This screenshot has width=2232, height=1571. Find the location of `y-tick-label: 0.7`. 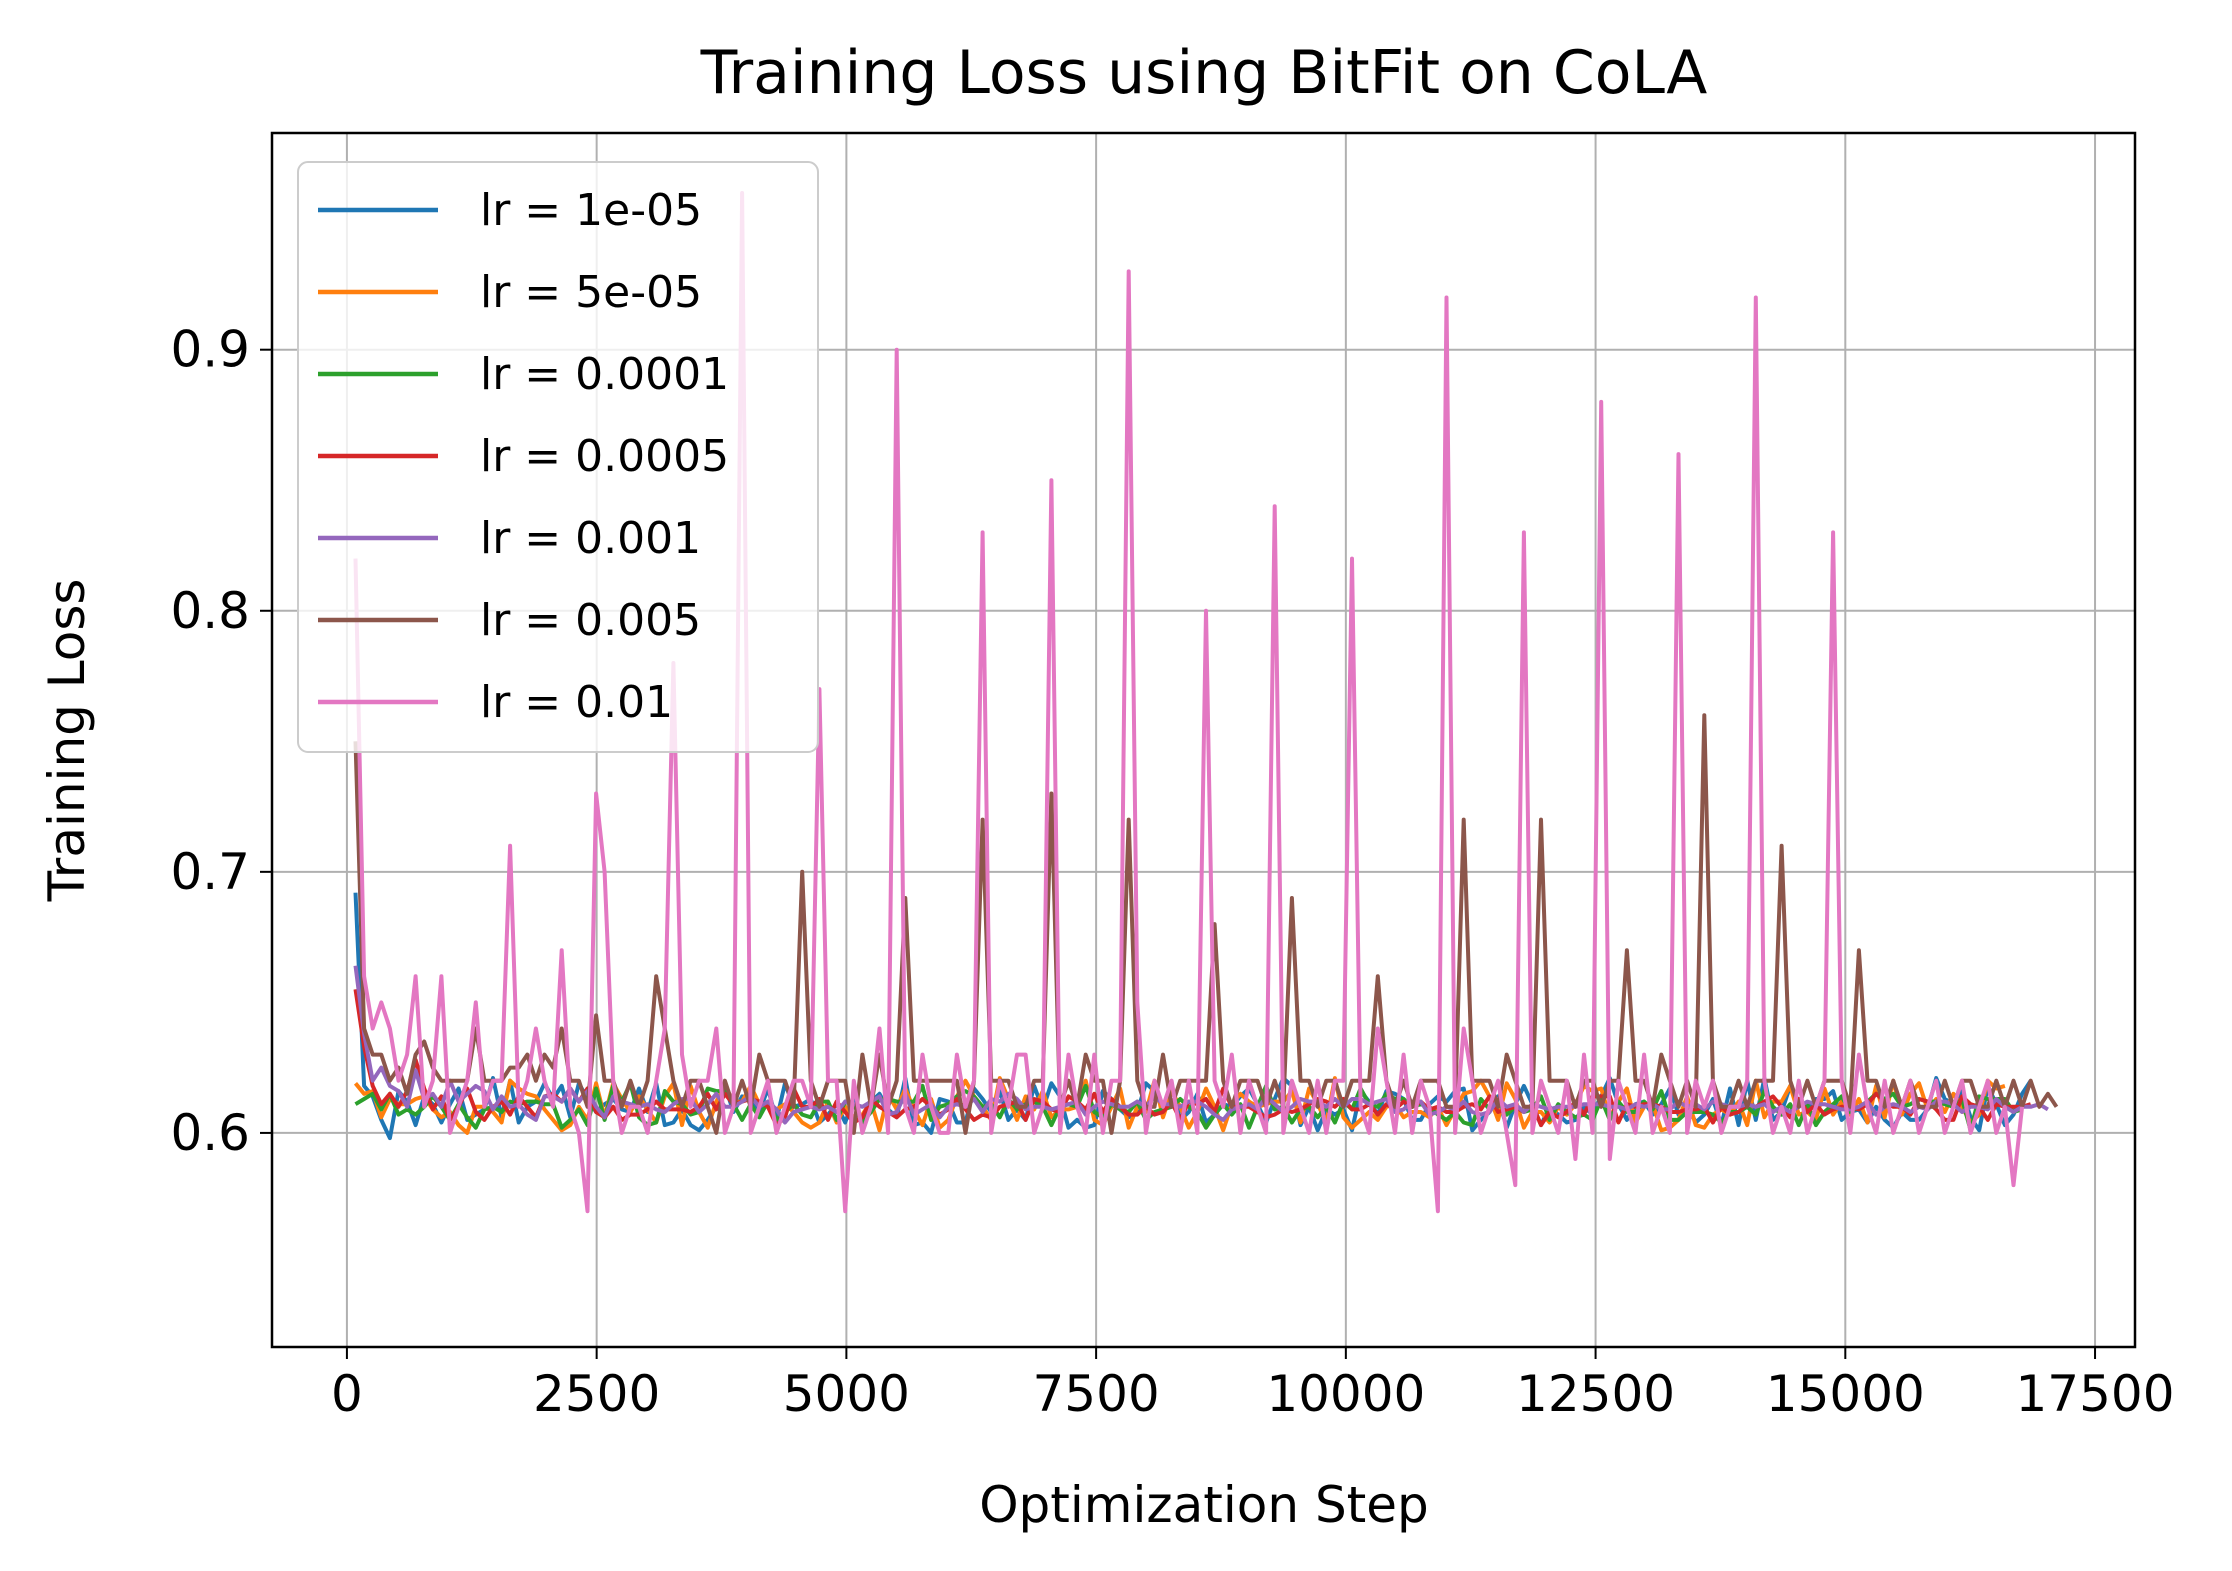

y-tick-label: 0.7 is located at coordinates (210, 872).